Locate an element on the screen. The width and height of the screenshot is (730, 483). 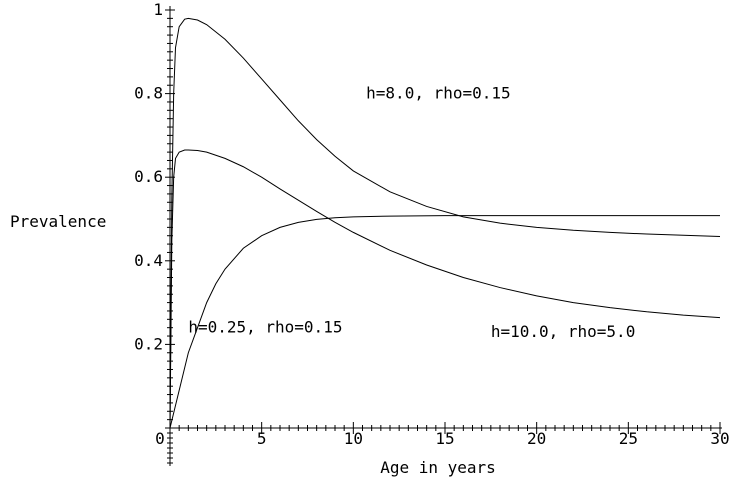
x-tick-label: 30 is located at coordinates (719, 438).